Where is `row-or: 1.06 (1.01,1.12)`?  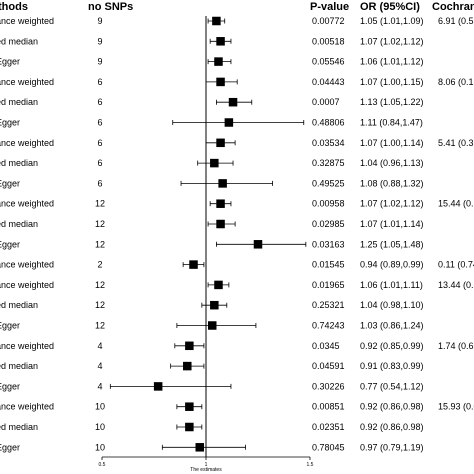
row-or: 1.06 (1.01,1.12) is located at coordinates (392, 62).